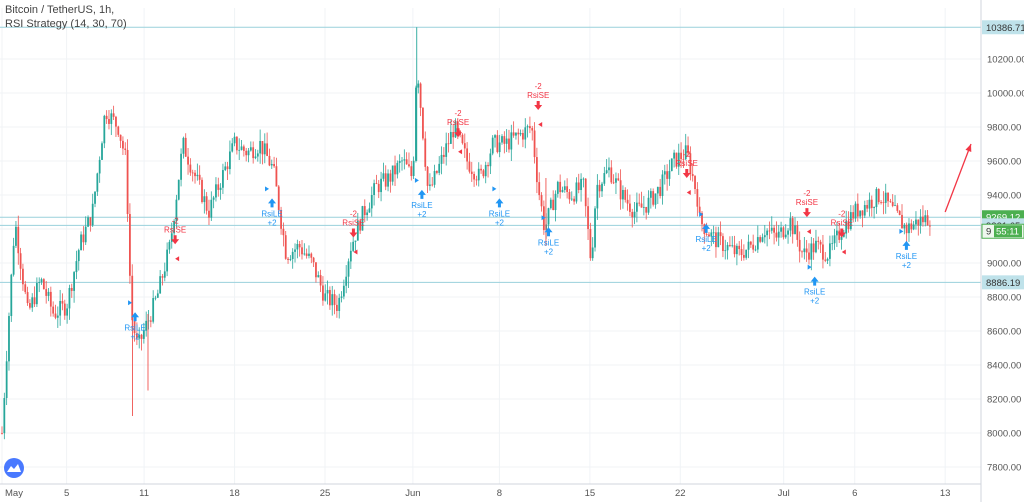  Describe the element at coordinates (66, 24) in the screenshot. I see `strategy-title: RSI Strategy (14, 30, 70)` at that location.